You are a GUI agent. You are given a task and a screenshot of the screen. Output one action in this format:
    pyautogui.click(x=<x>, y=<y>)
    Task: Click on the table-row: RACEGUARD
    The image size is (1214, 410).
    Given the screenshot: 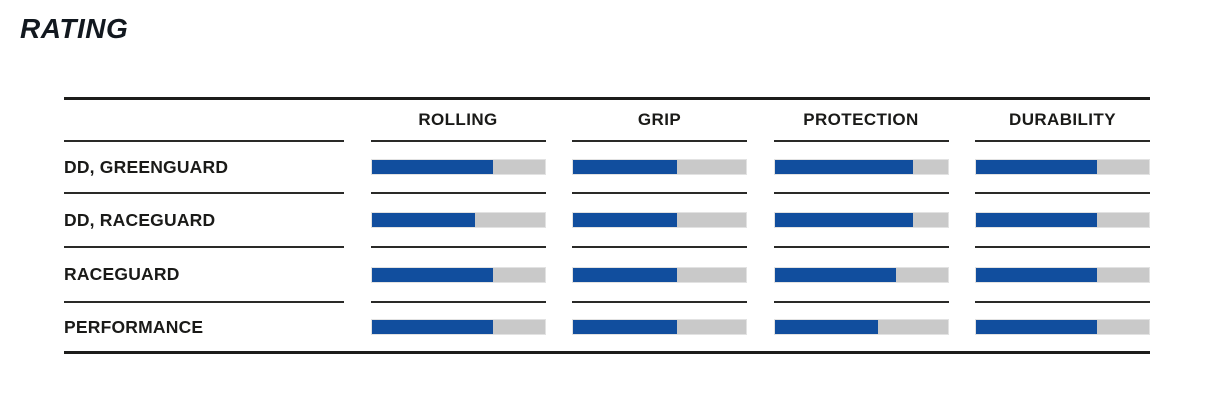 What is the action you would take?
    pyautogui.click(x=607, y=275)
    